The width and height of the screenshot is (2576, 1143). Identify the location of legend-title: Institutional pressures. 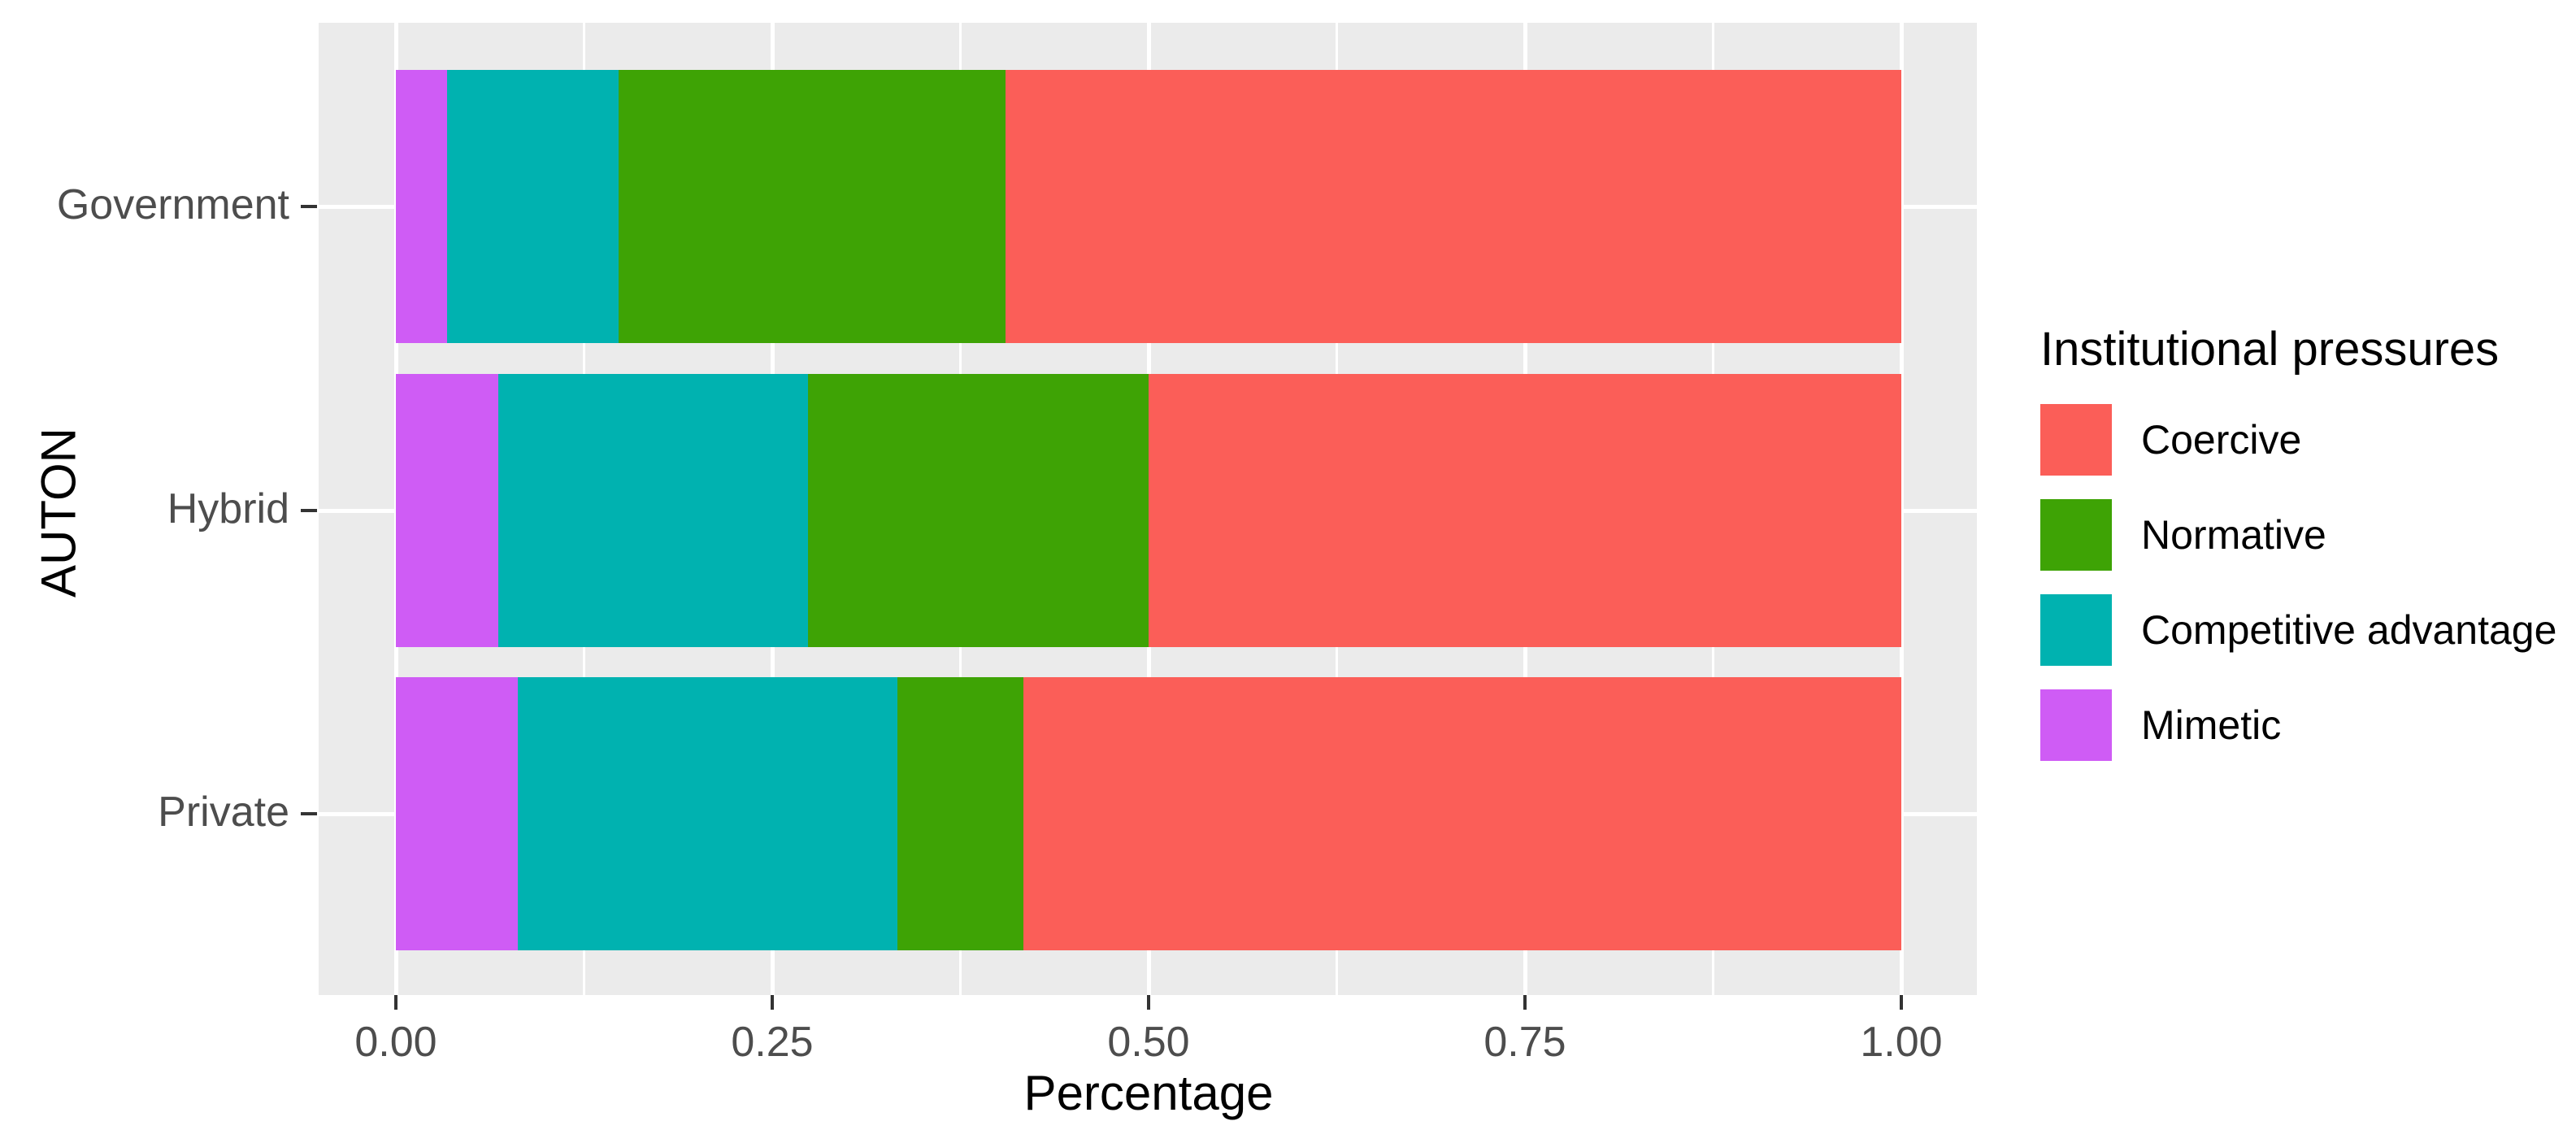
(2270, 349).